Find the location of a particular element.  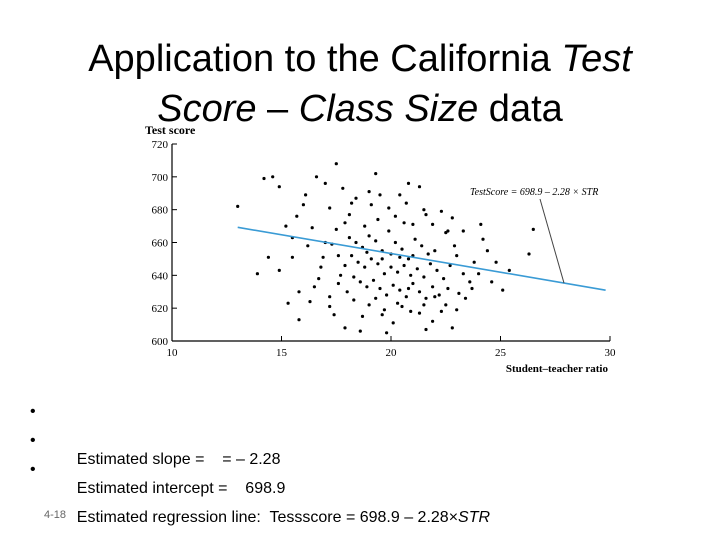

y-tick-label: 660 is located at coordinates (160, 244).